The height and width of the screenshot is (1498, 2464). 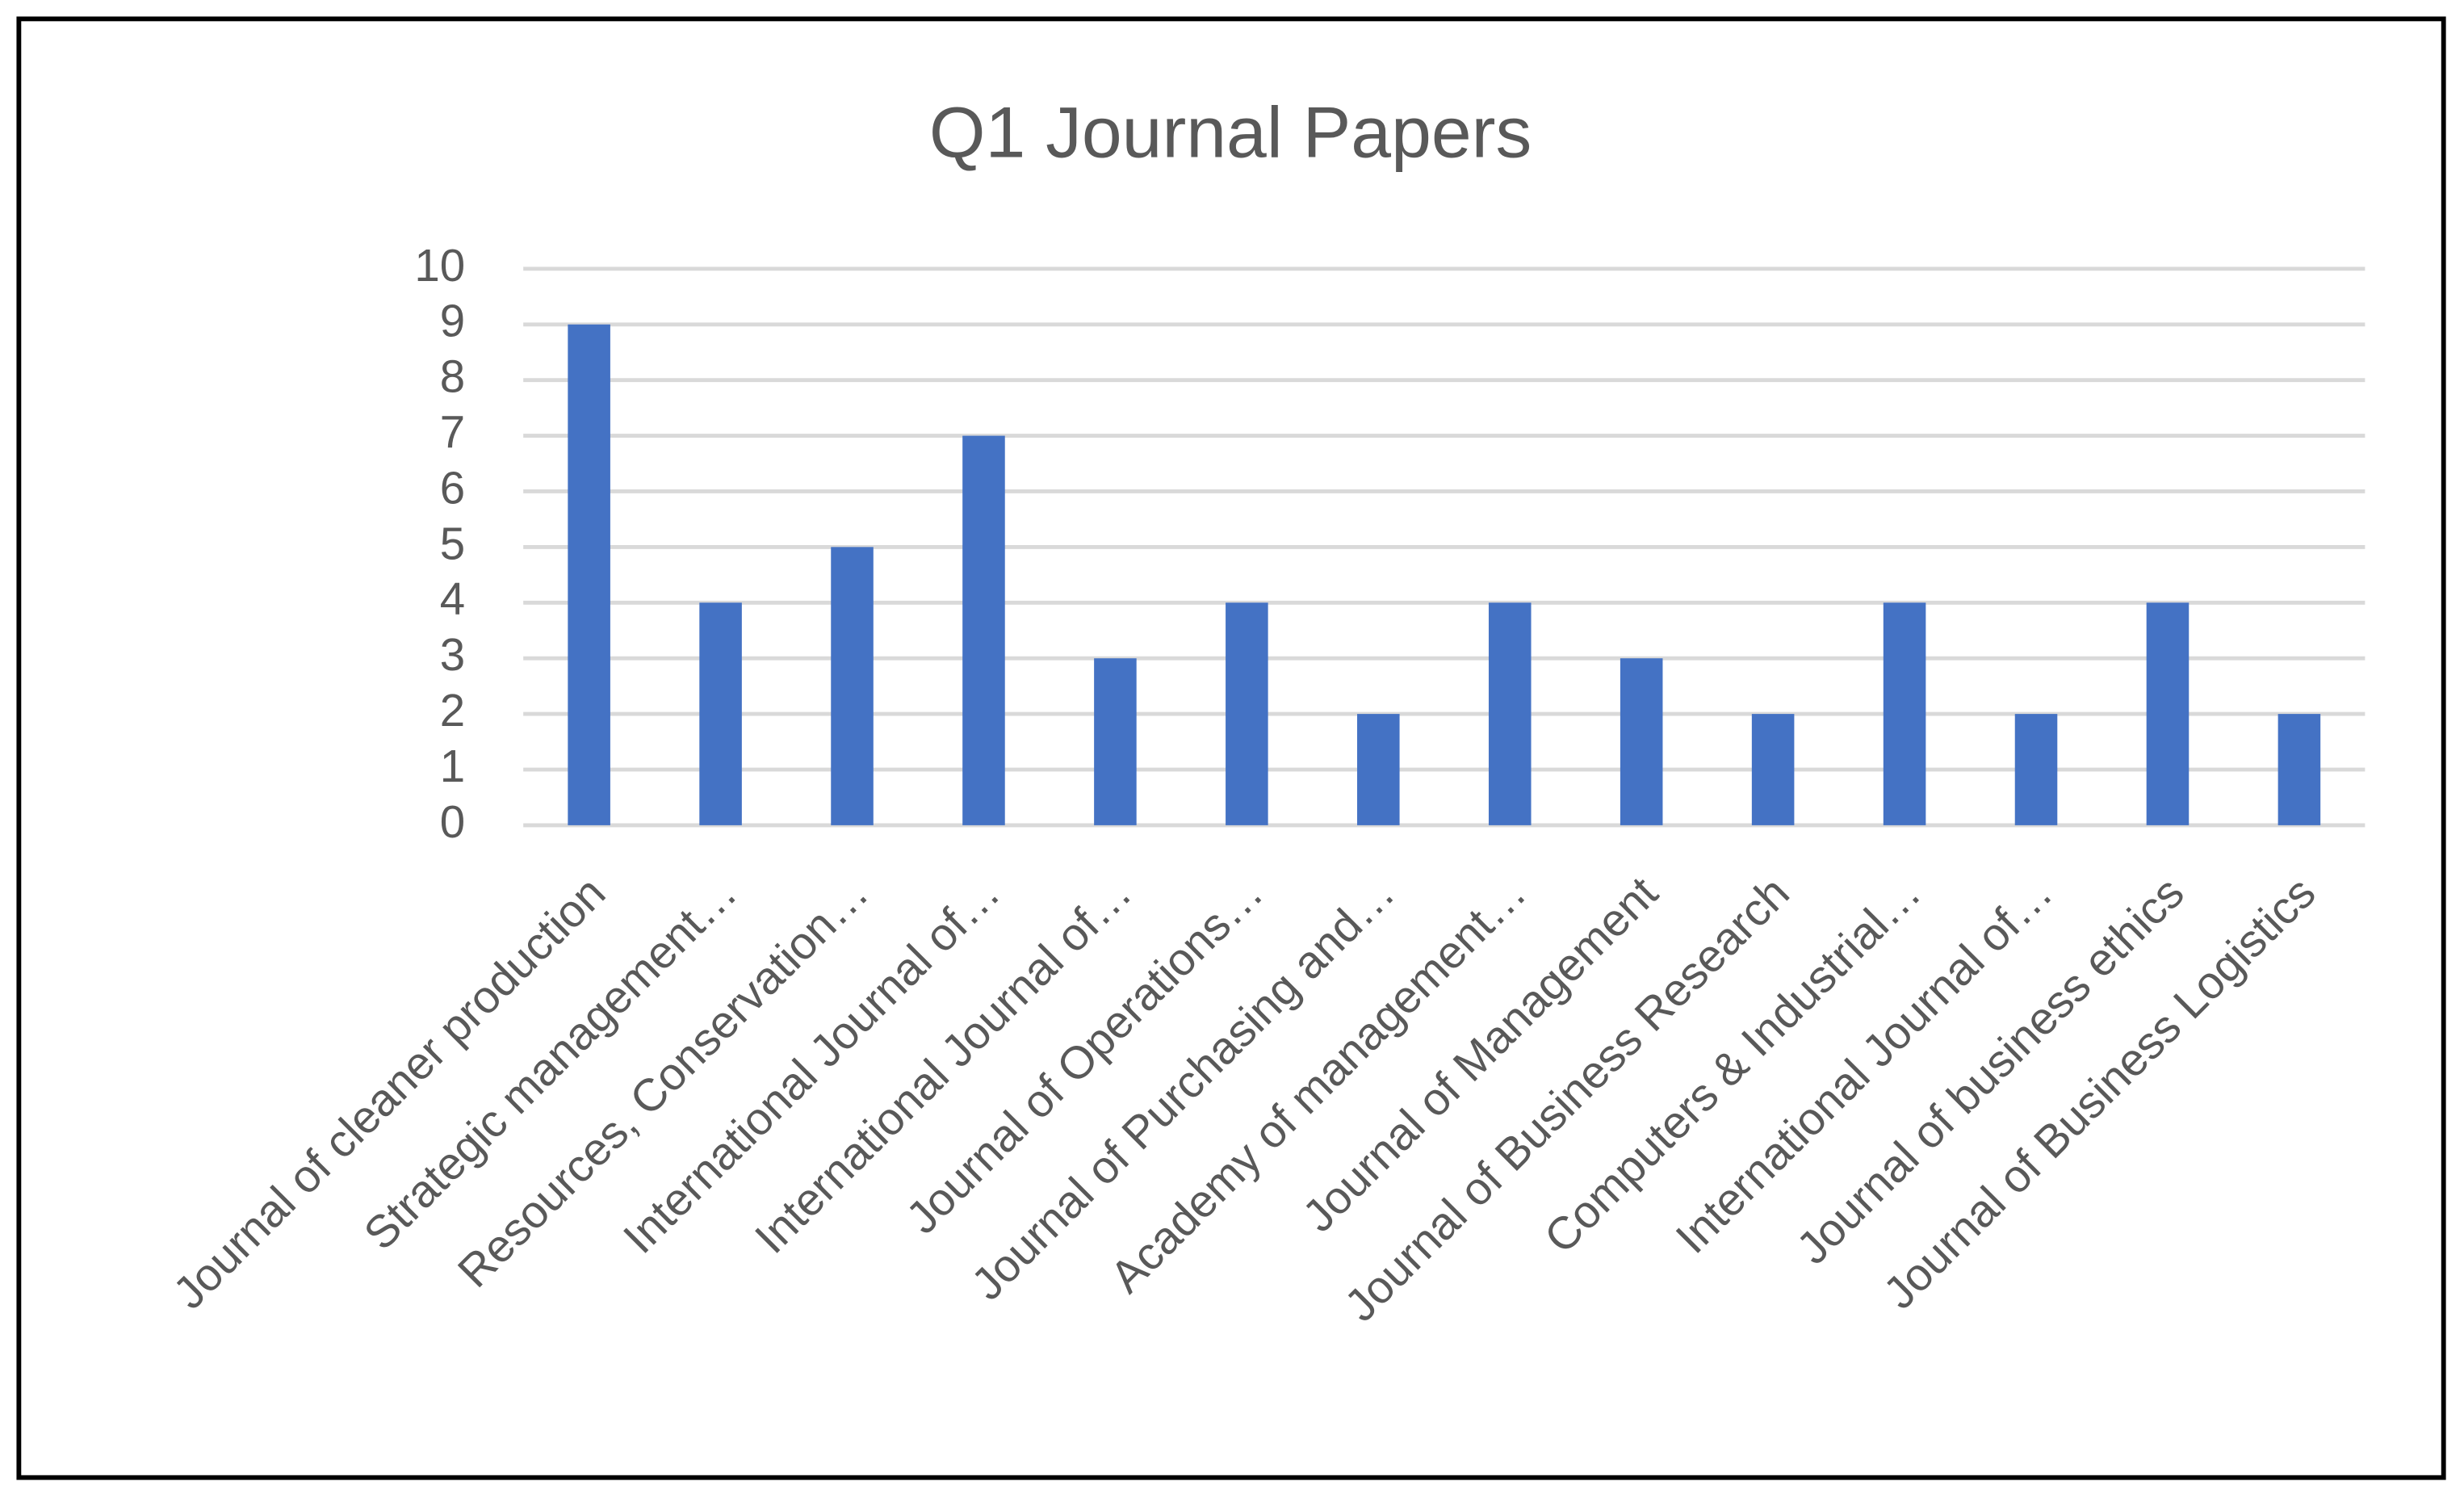 What do you see at coordinates (452, 487) in the screenshot?
I see `y-tick-label: 6` at bounding box center [452, 487].